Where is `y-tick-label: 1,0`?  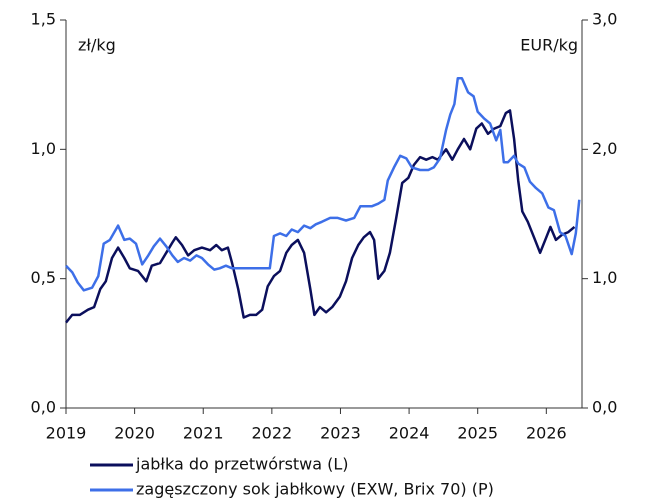
y-tick-label: 1,0 is located at coordinates (43, 148).